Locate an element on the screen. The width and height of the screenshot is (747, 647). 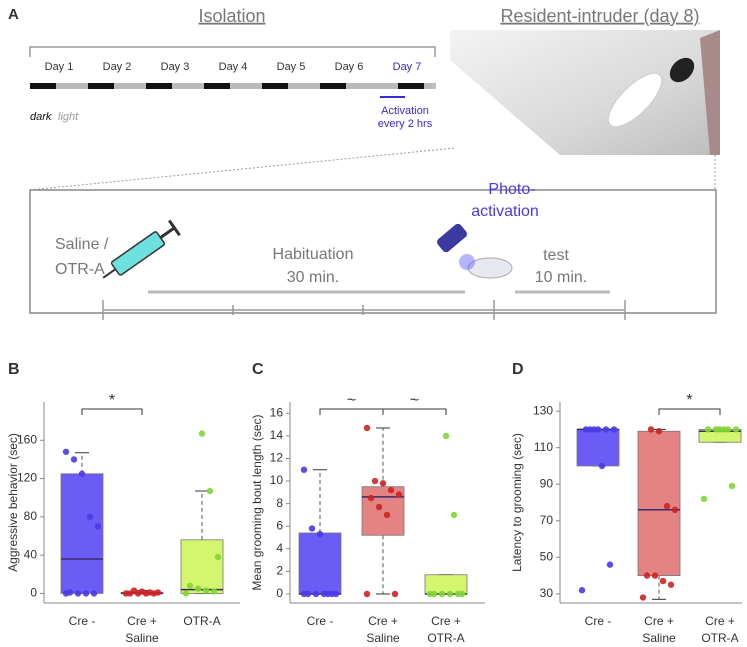
y-tick-label: 90 is located at coordinates (547, 483).